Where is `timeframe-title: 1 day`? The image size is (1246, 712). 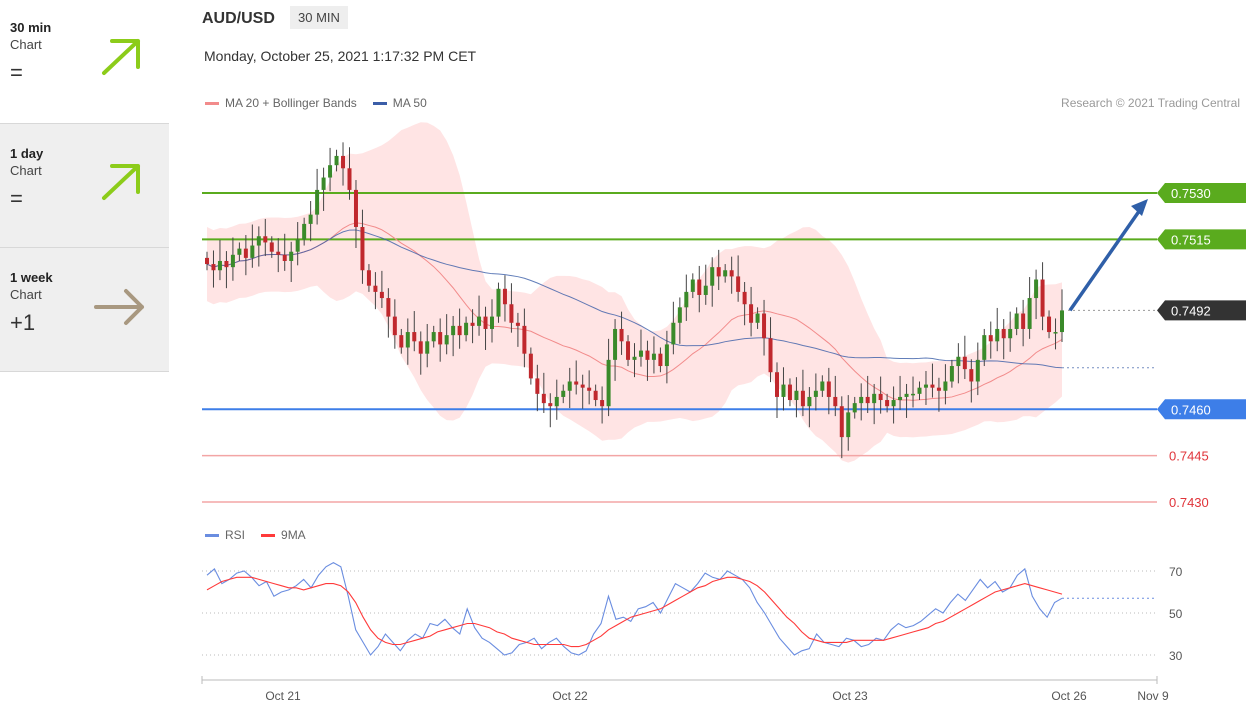
timeframe-title: 1 day is located at coordinates (27, 153).